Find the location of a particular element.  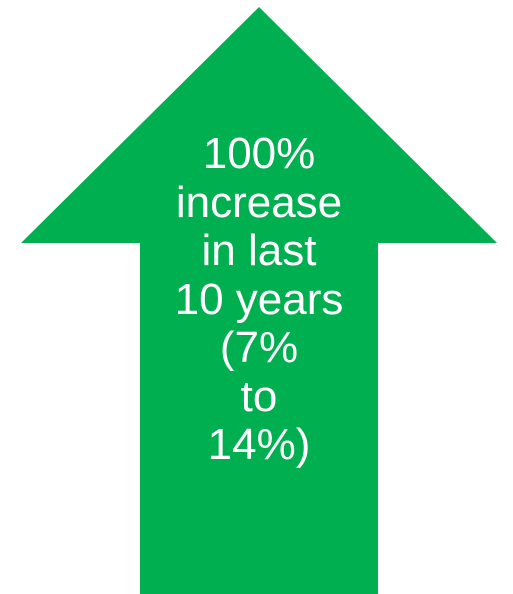

arrow-label-line-2: increase is located at coordinates (259, 203).